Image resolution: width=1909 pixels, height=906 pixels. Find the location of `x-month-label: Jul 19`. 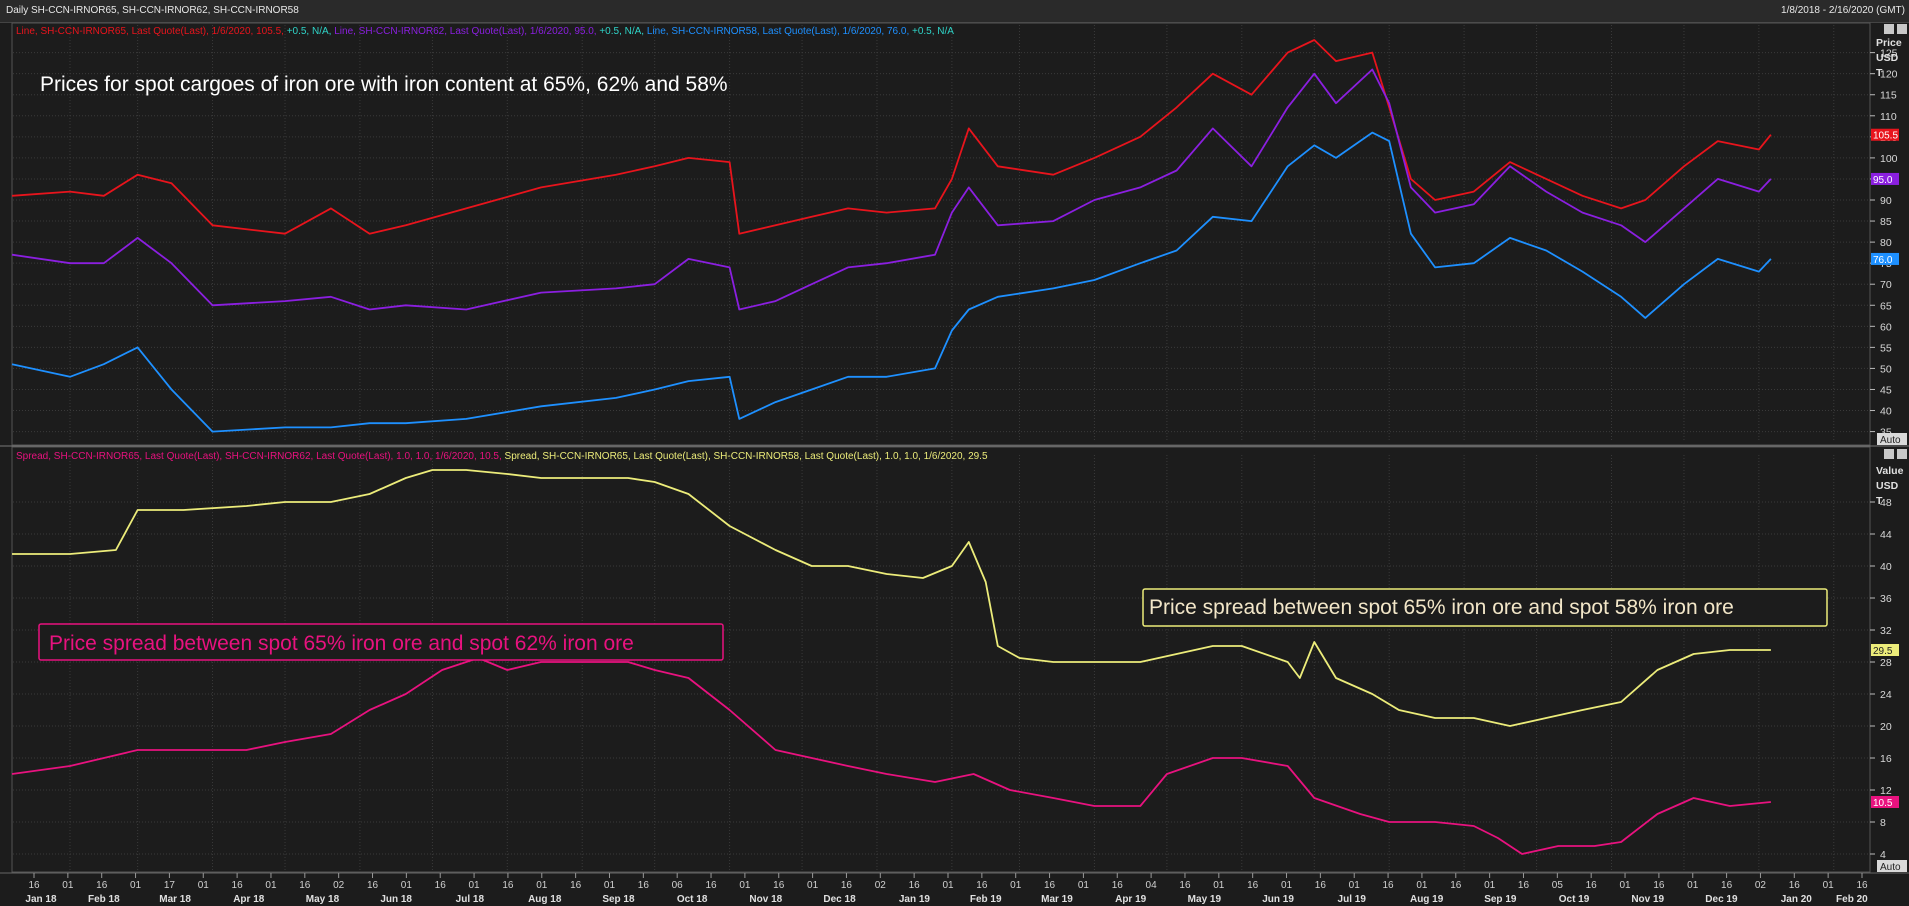

x-month-label: Jul 19 is located at coordinates (1352, 899).